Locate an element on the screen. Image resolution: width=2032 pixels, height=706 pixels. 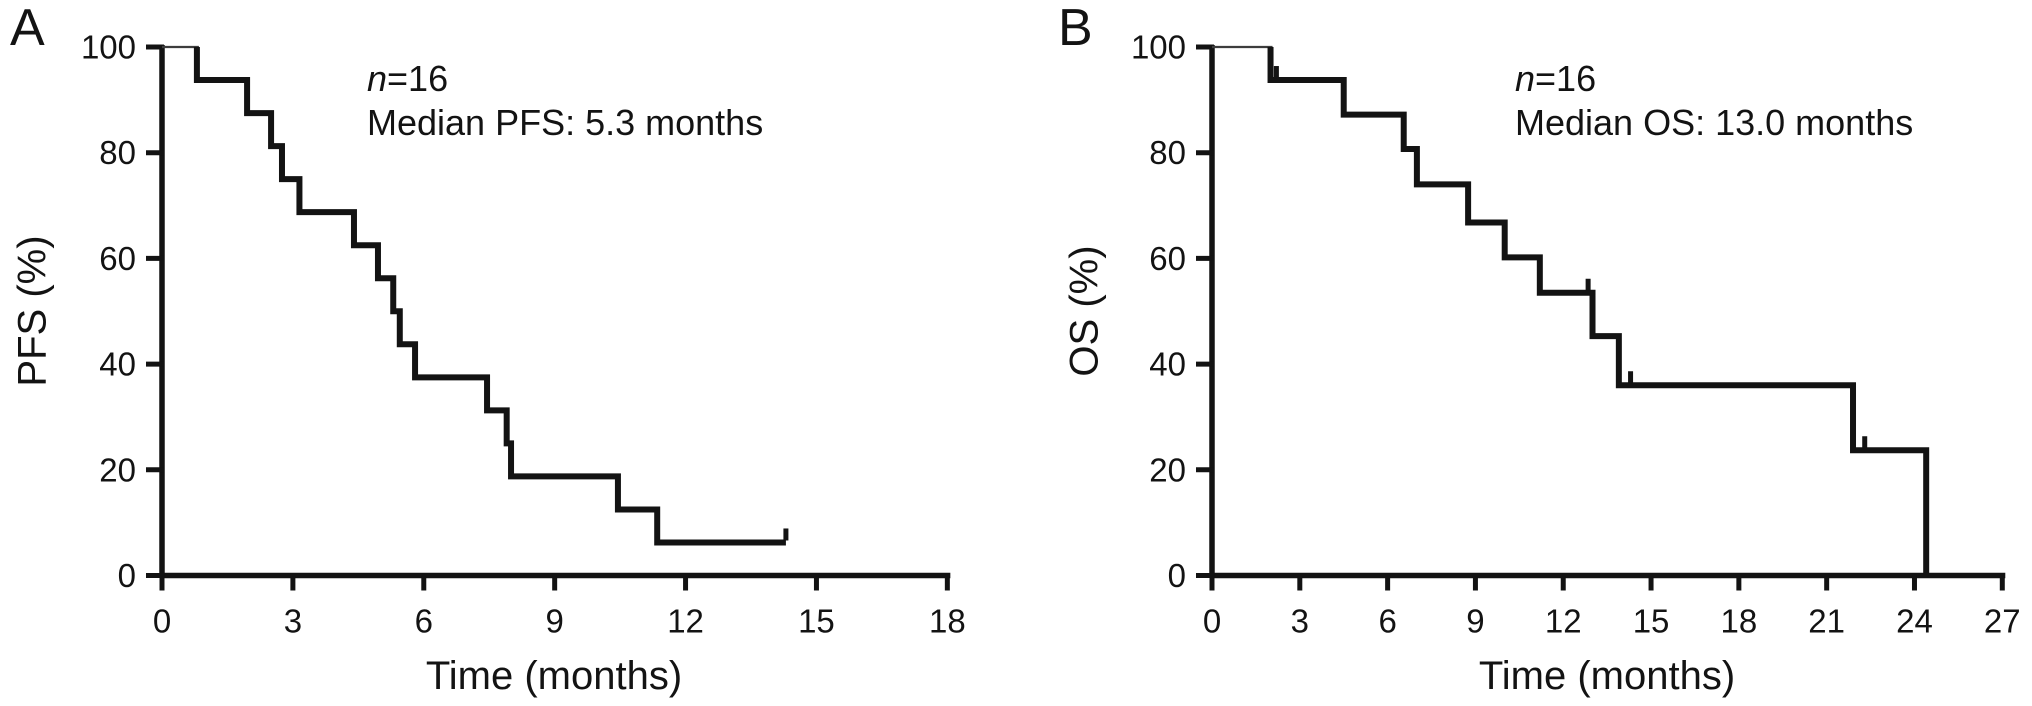
x-axis-label-b: Time (months) is located at coordinates (1607, 676).